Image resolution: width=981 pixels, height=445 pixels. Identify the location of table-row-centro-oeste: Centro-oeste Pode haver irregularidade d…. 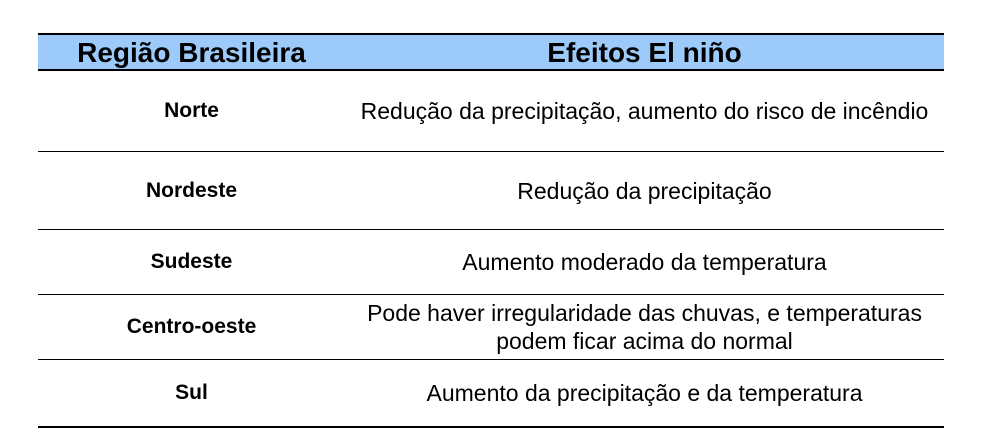
(491, 327).